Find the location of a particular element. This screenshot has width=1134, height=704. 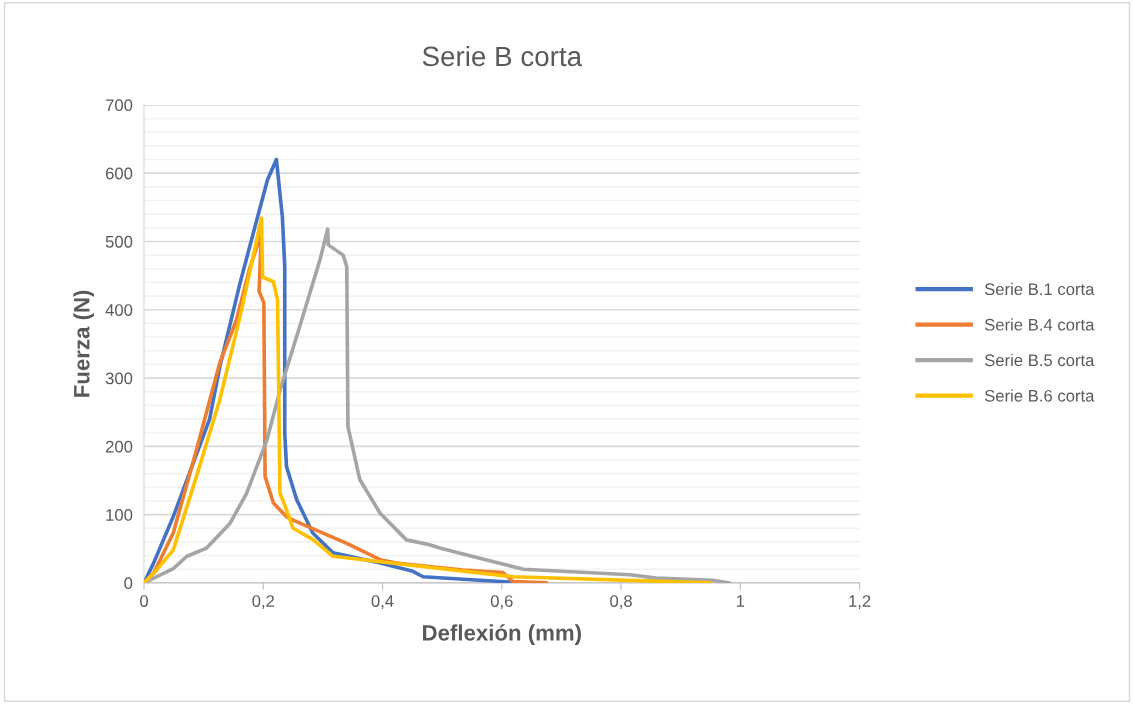

x-axis-title: Deflexión (mm) is located at coordinates (502, 635).